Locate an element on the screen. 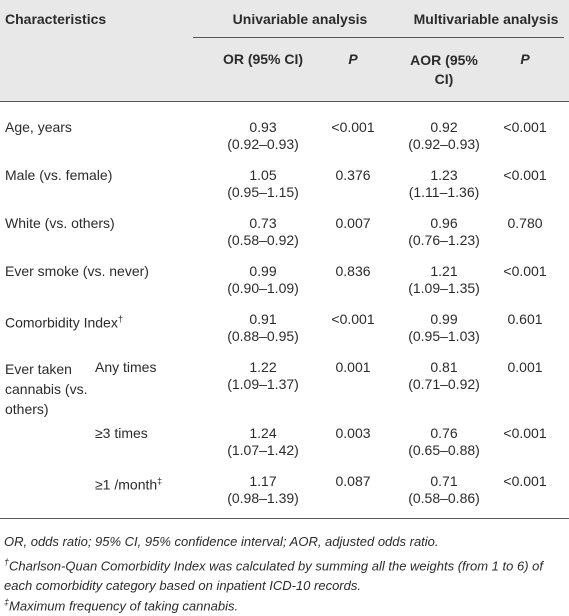 Image resolution: width=569 pixels, height=616 pixels. row-label: Male (vs. female) is located at coordinates (58, 175).